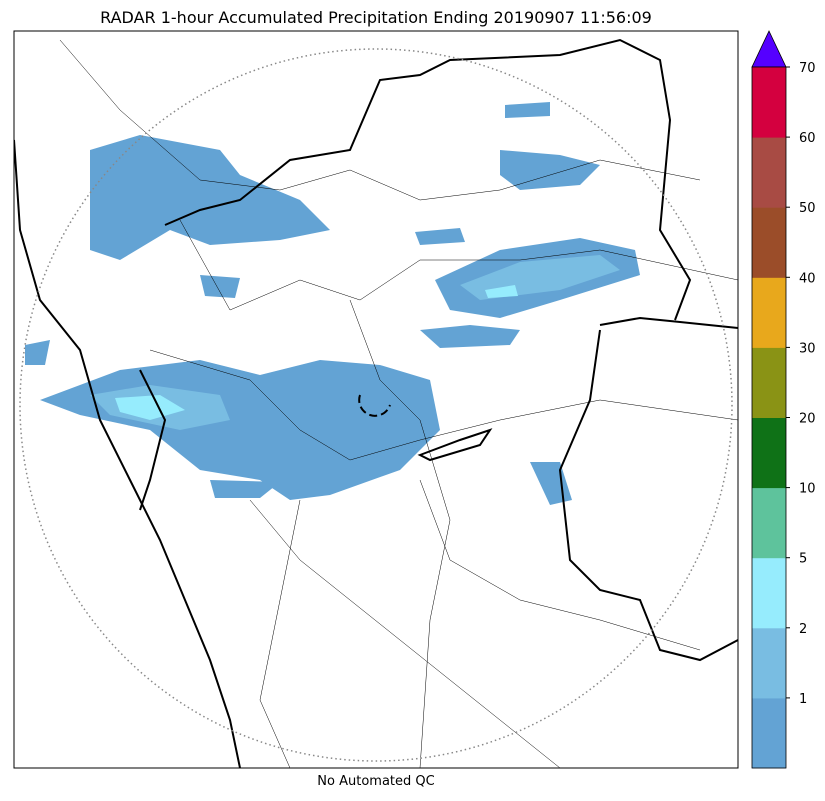  I want to click on colorbar-extend, so click(769, 49).